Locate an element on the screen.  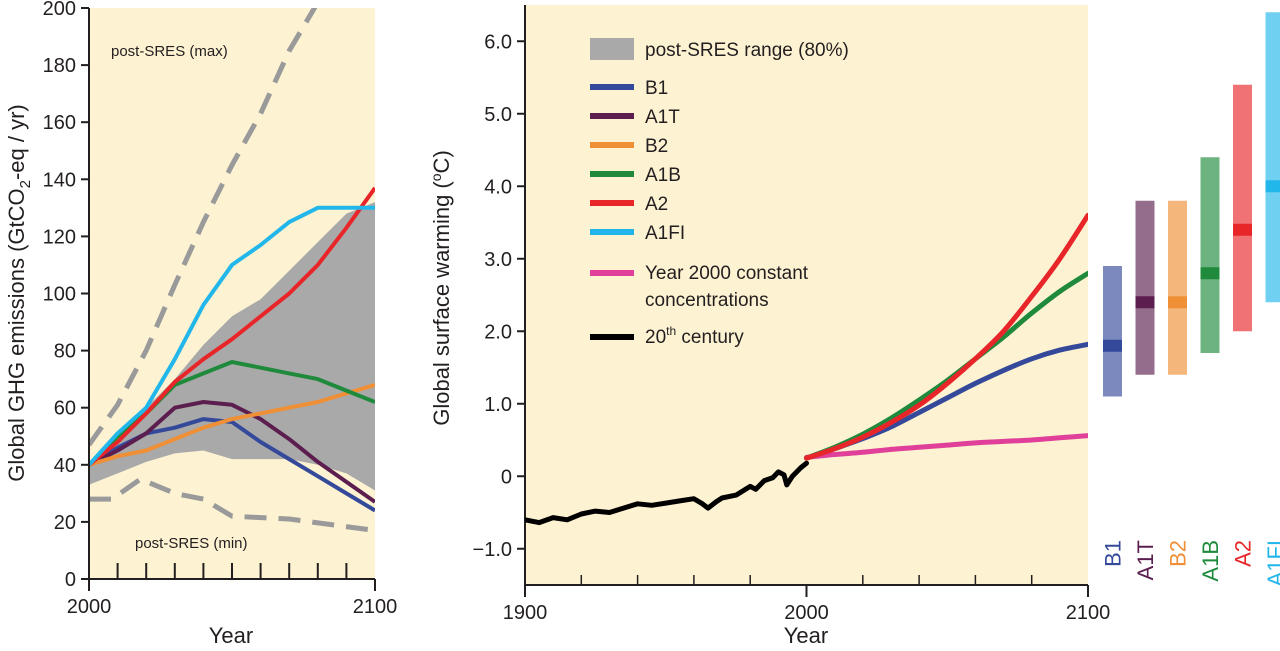
legend-label-a2: A2 is located at coordinates (656, 204).